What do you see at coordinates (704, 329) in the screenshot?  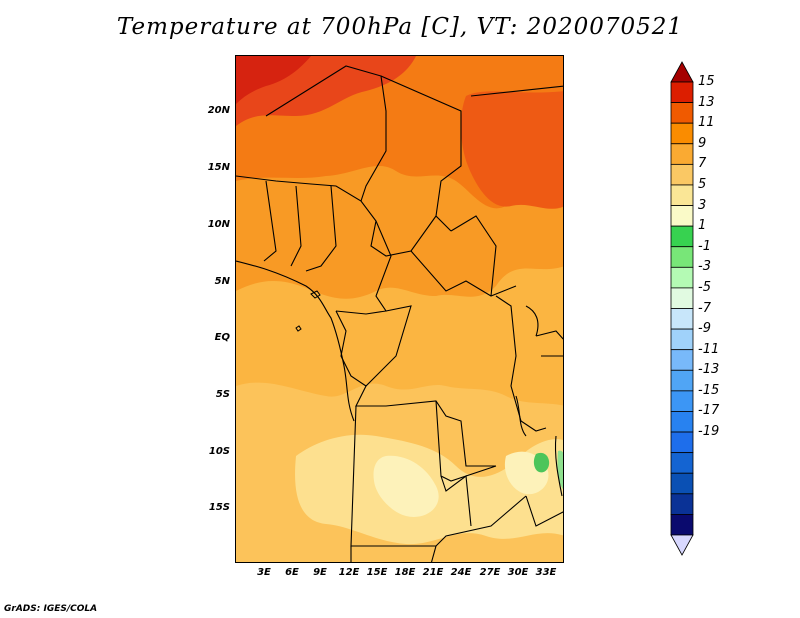 I see `colorbar-tick-label: -9` at bounding box center [704, 329].